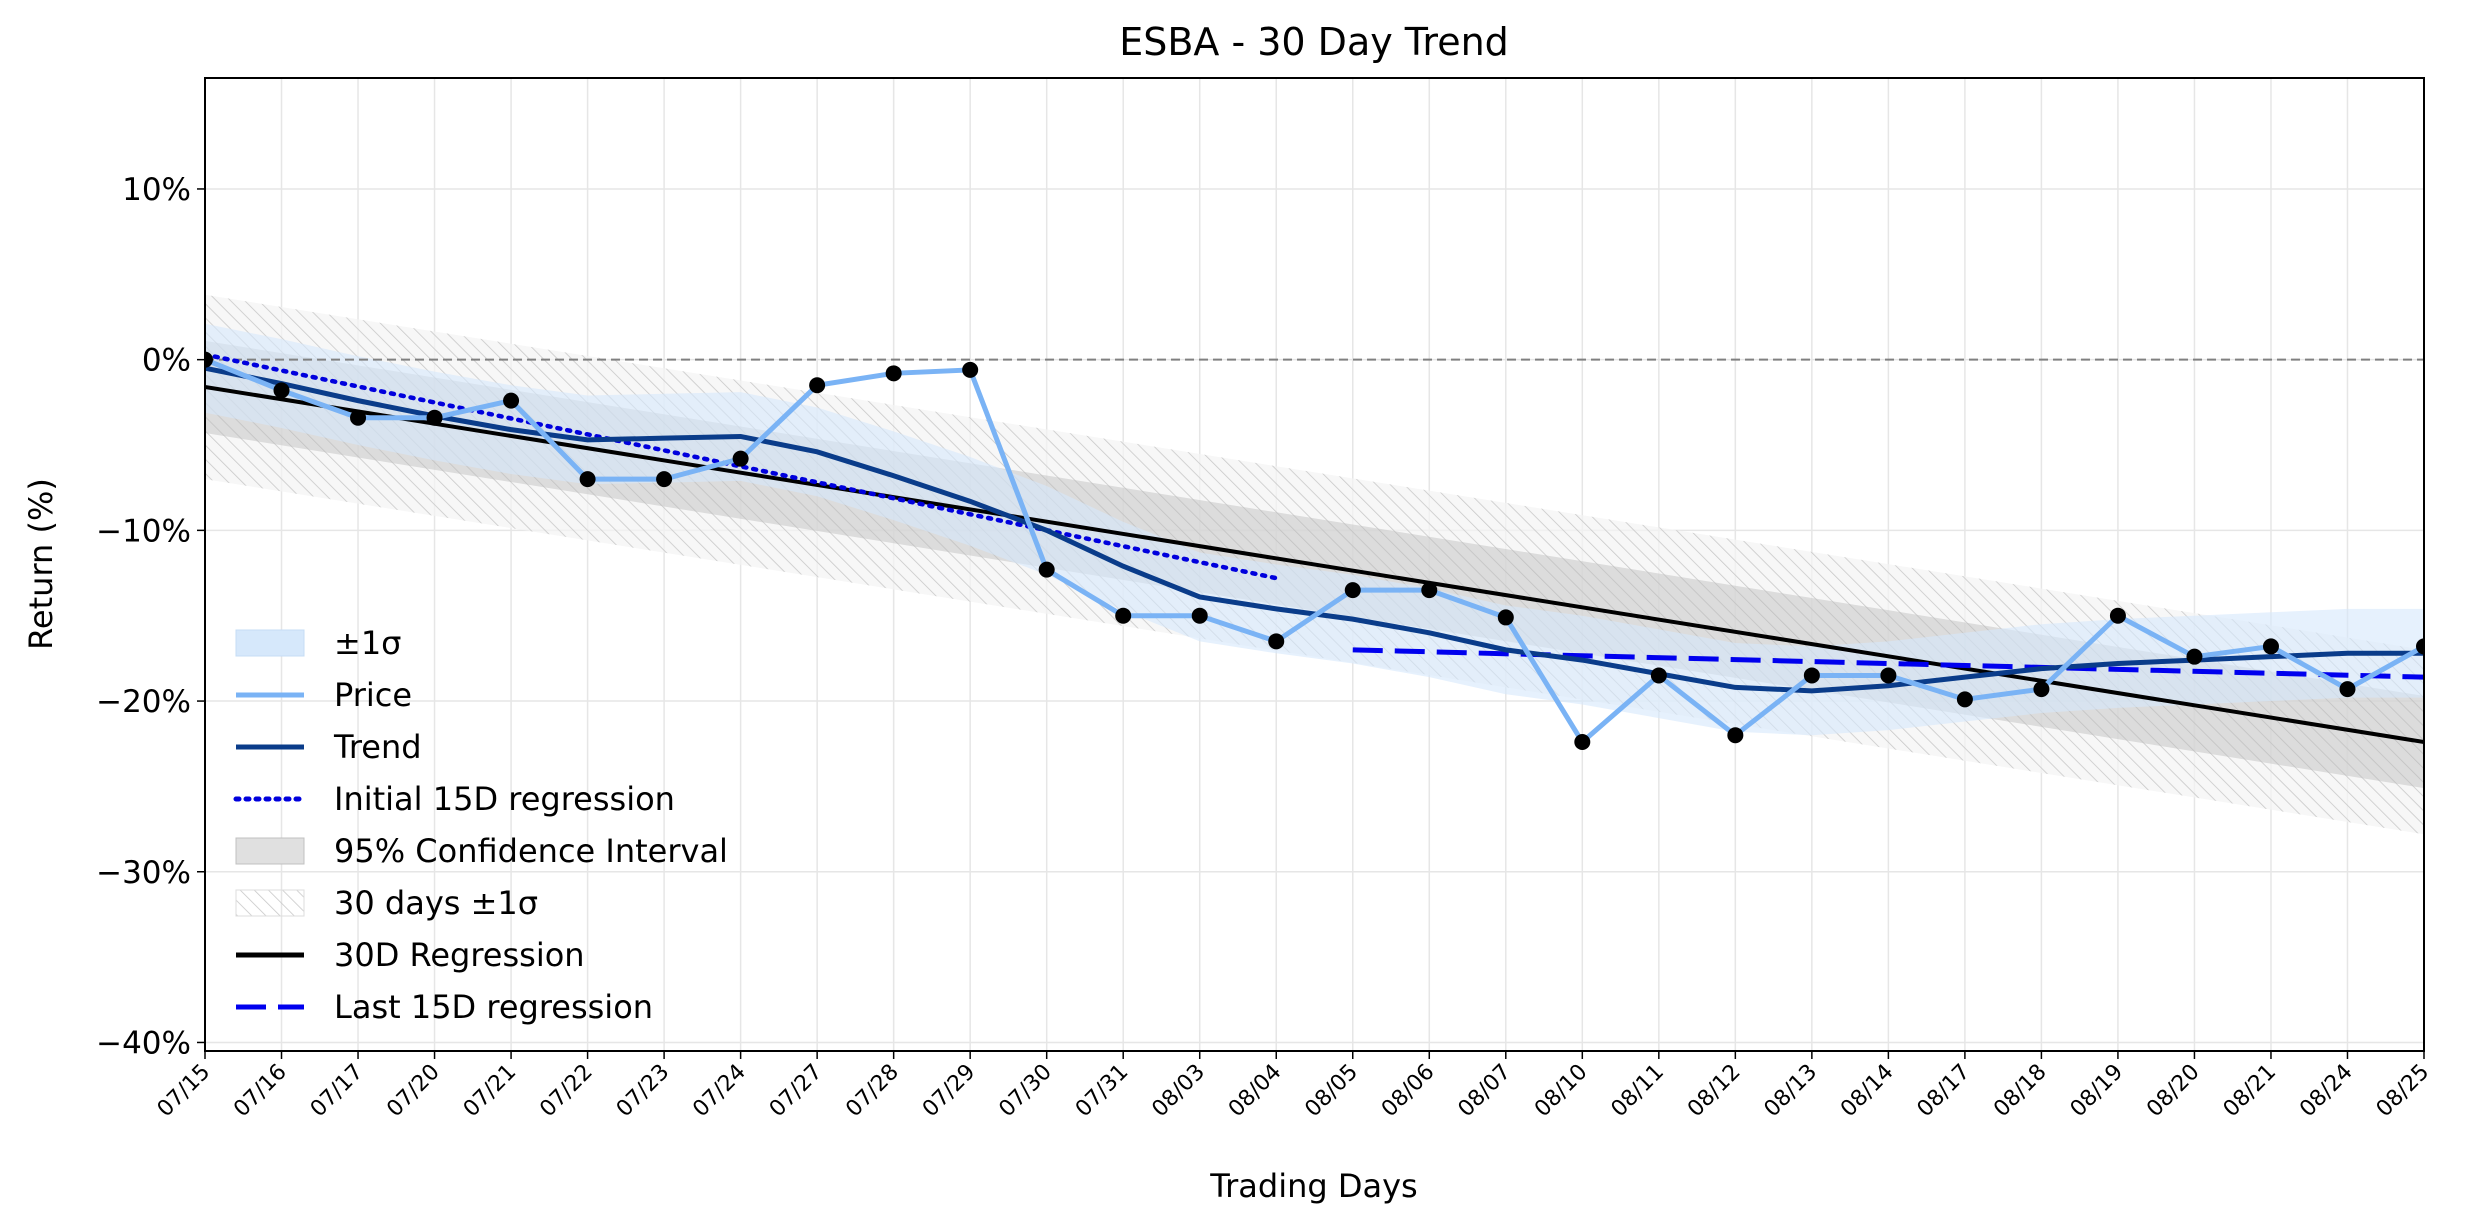 Image resolution: width=2474 pixels, height=1224 pixels. I want to click on y-axis-label: Return (%), so click(41, 564).